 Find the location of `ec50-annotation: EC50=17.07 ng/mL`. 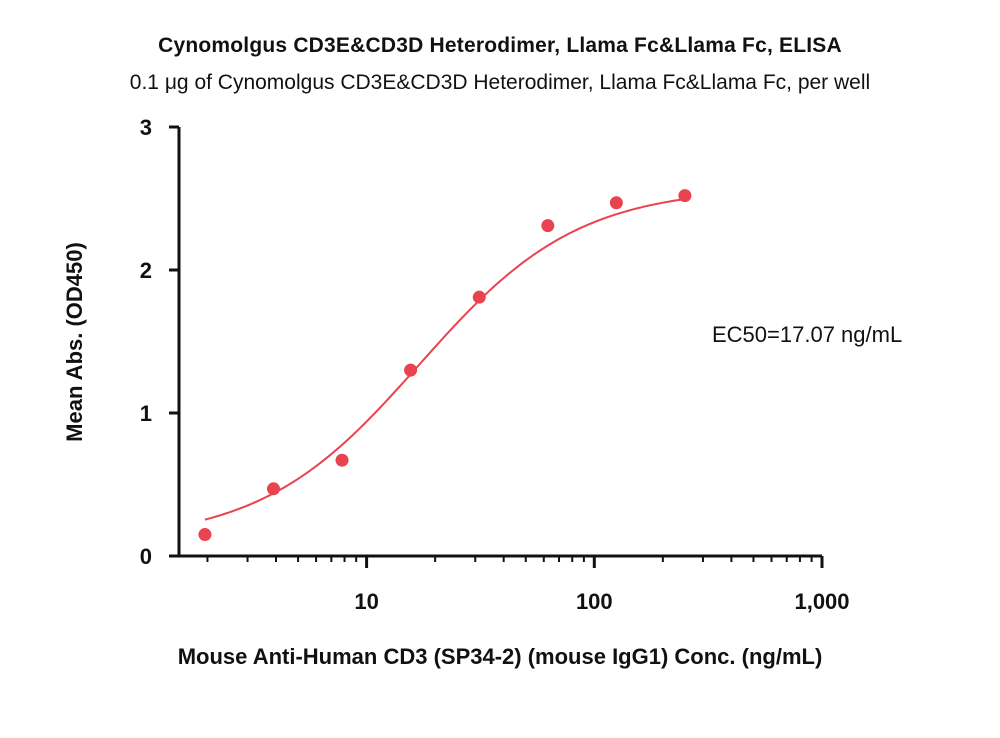

ec50-annotation: EC50=17.07 ng/mL is located at coordinates (807, 334).